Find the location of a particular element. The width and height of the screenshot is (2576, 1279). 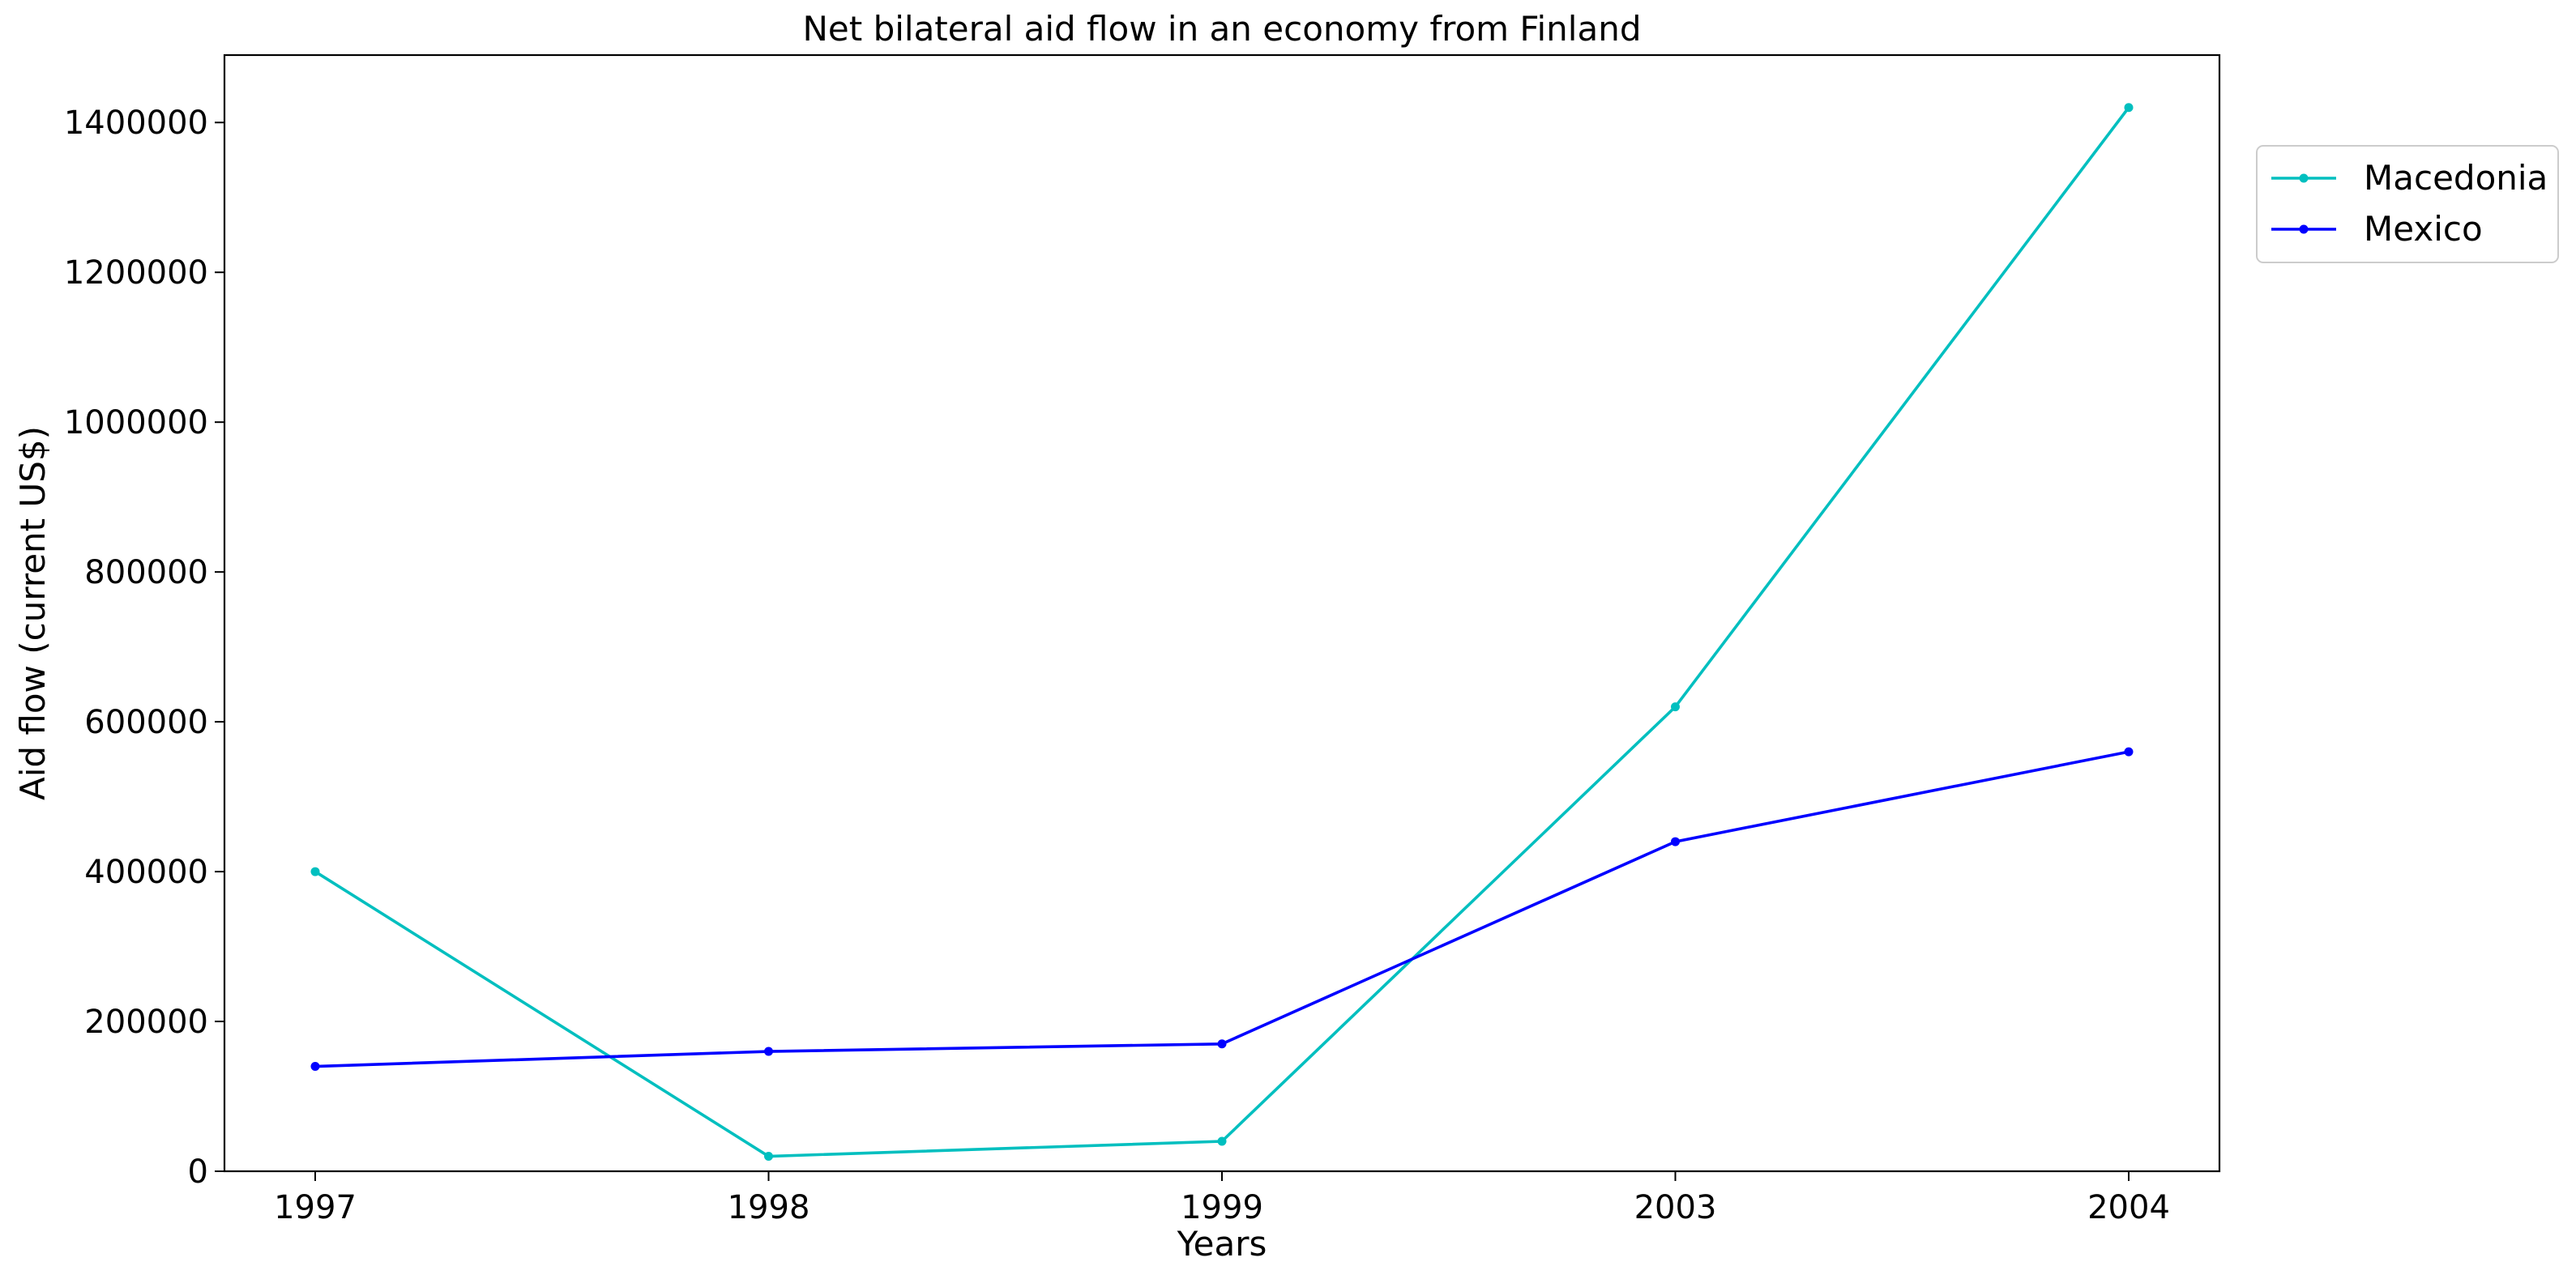

legend-marker-macedonia is located at coordinates (2304, 178).